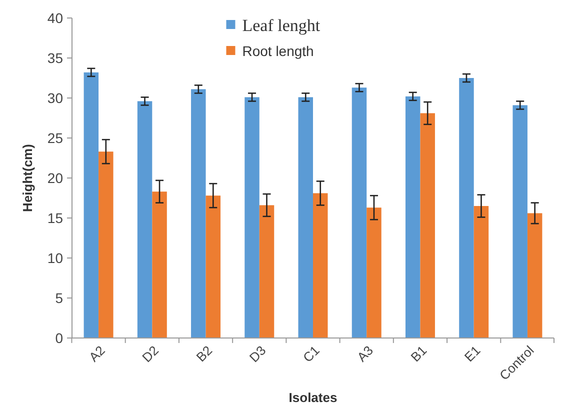  Describe the element at coordinates (55, 258) in the screenshot. I see `y-tick-label: 10` at that location.